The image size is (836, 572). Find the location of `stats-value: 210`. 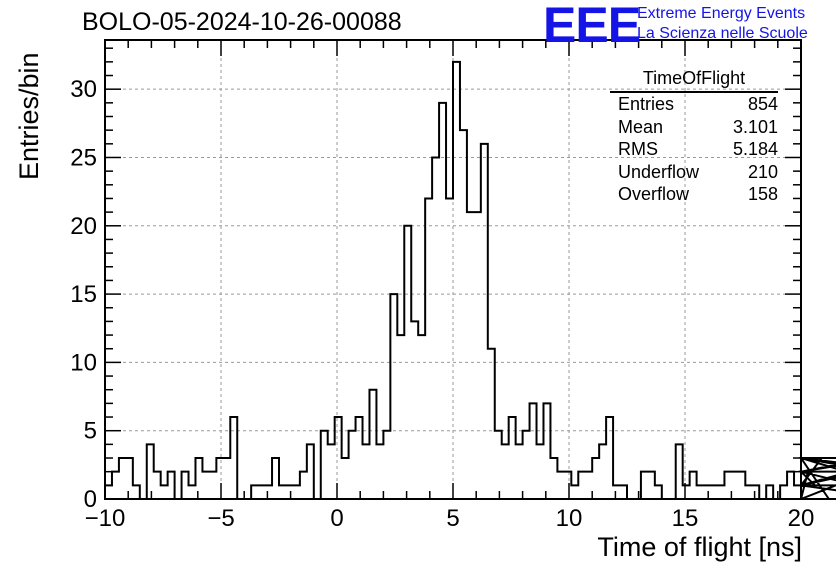

stats-value: 210 is located at coordinates (762, 171).